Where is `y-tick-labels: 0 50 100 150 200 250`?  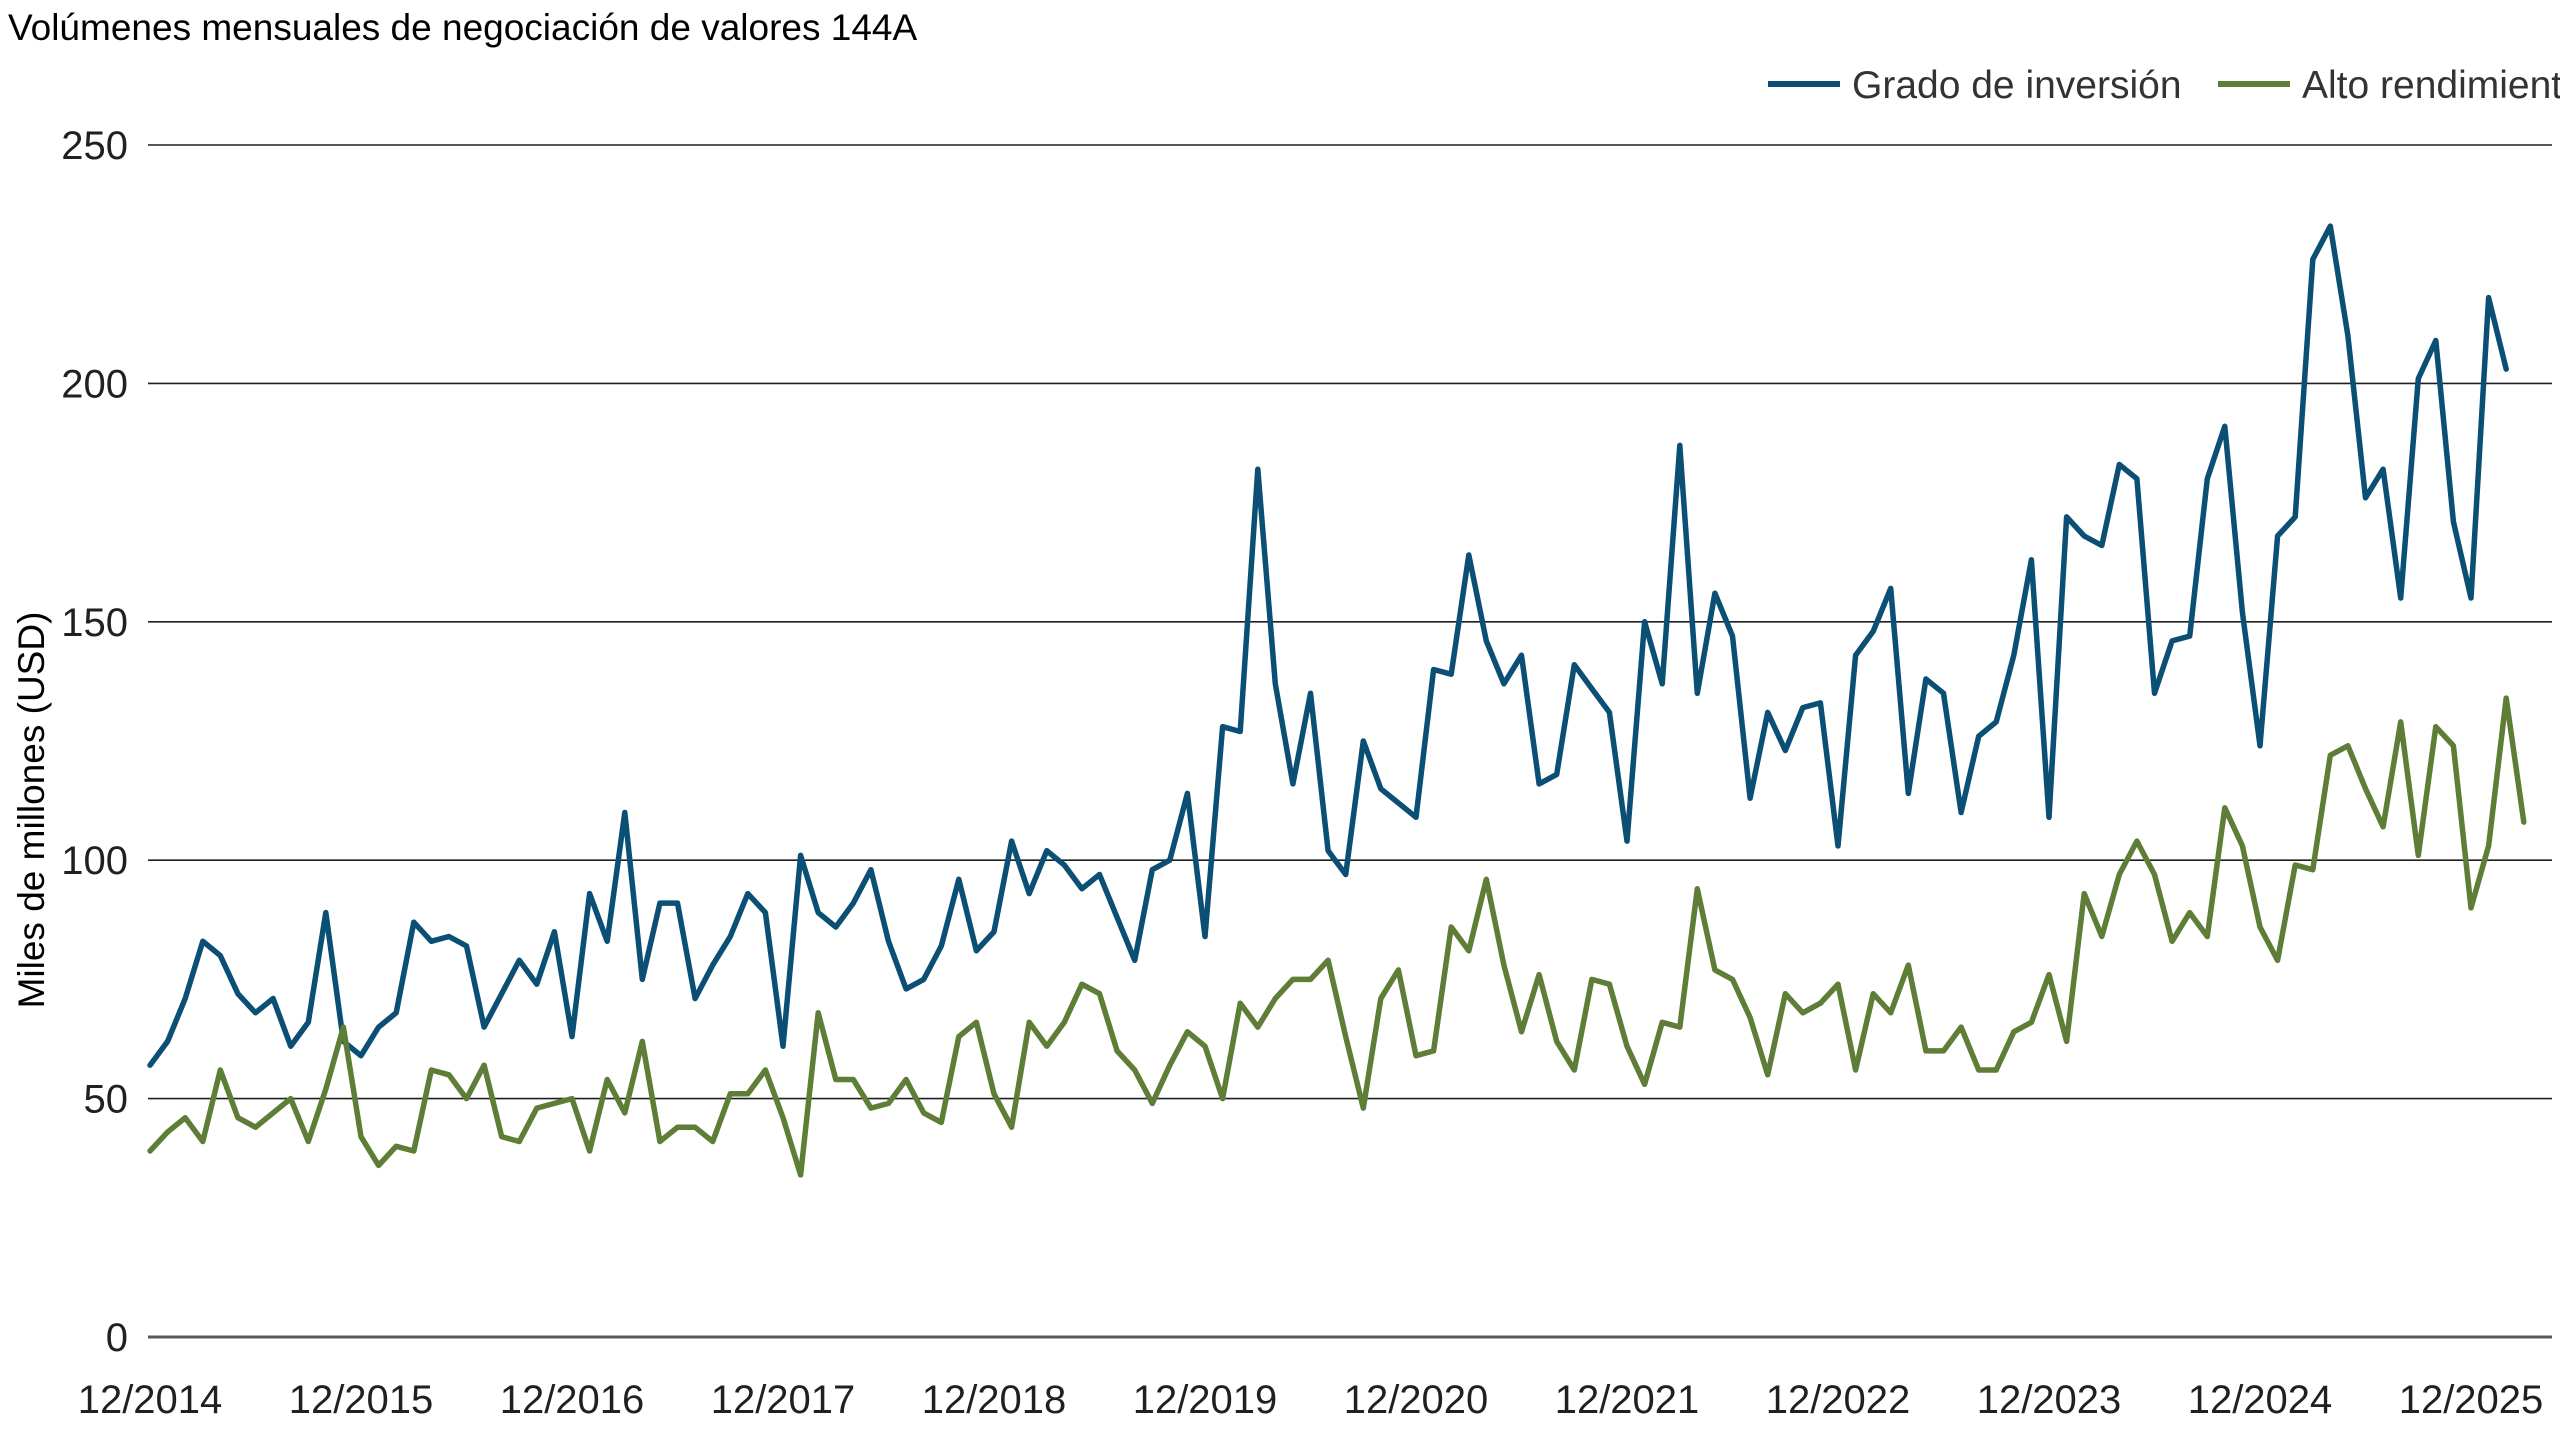
y-tick-labels: 0 50 100 150 200 250 is located at coordinates (94, 742).